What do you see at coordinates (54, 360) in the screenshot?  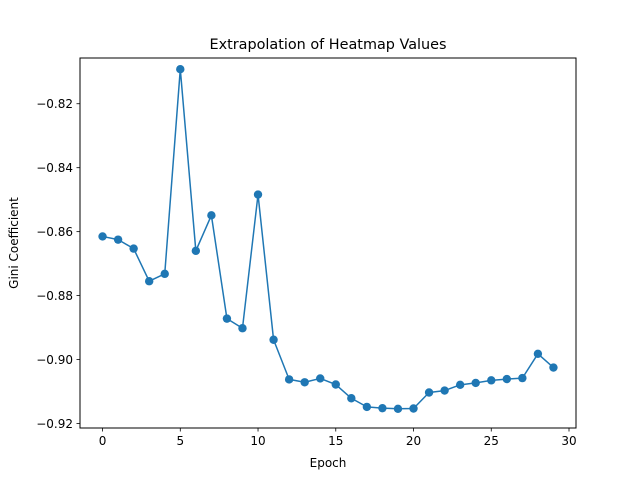 I see `y-tick-label: −0.90` at bounding box center [54, 360].